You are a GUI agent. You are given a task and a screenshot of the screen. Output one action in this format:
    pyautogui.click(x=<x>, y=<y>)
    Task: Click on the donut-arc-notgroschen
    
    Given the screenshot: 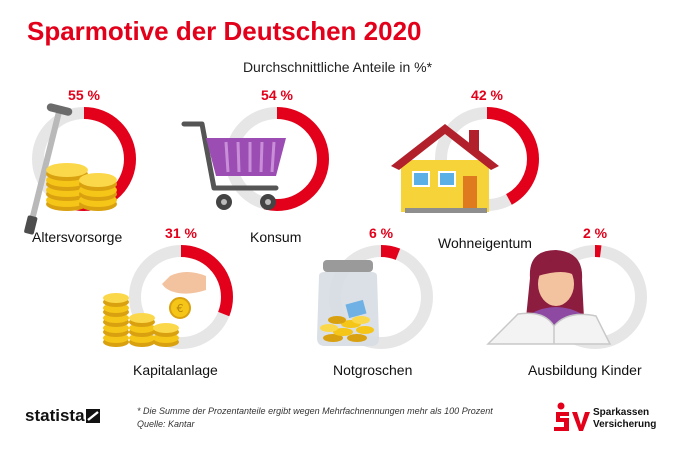 What is the action you would take?
    pyautogui.click(x=381, y=297)
    